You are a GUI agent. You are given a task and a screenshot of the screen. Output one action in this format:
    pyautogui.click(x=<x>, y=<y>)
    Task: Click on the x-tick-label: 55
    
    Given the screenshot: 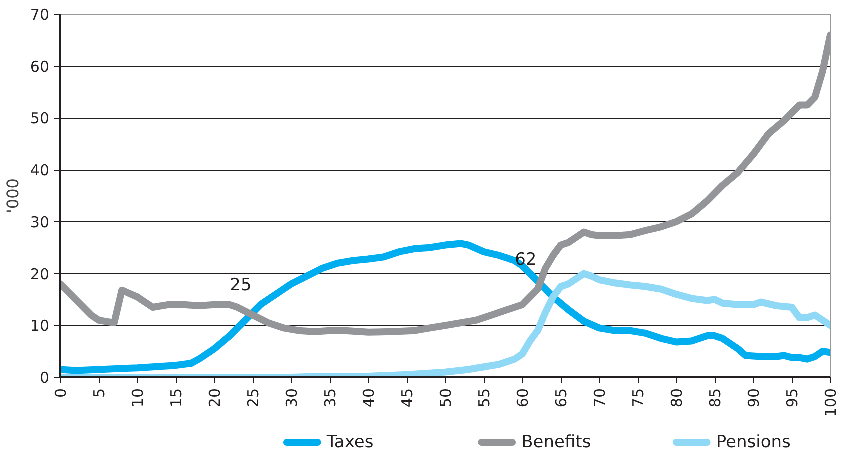 What is the action you would take?
    pyautogui.click(x=485, y=398)
    